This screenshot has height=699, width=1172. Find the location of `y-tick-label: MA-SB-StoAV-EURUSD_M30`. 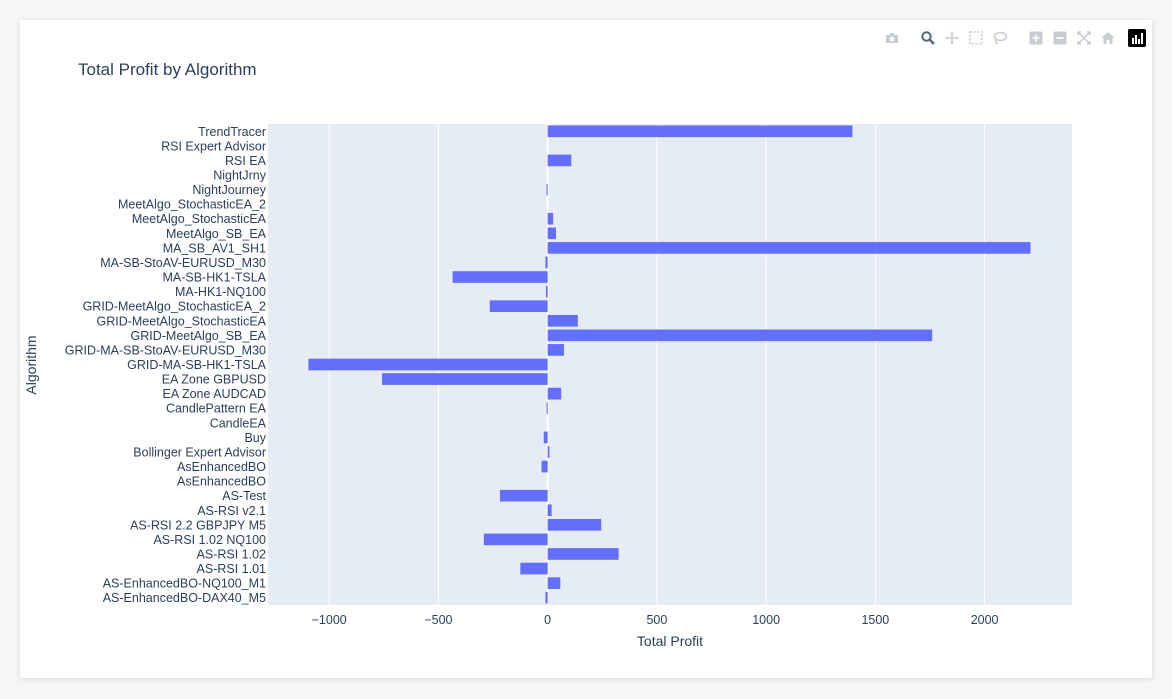

y-tick-label: MA-SB-StoAV-EURUSD_M30 is located at coordinates (183, 263).